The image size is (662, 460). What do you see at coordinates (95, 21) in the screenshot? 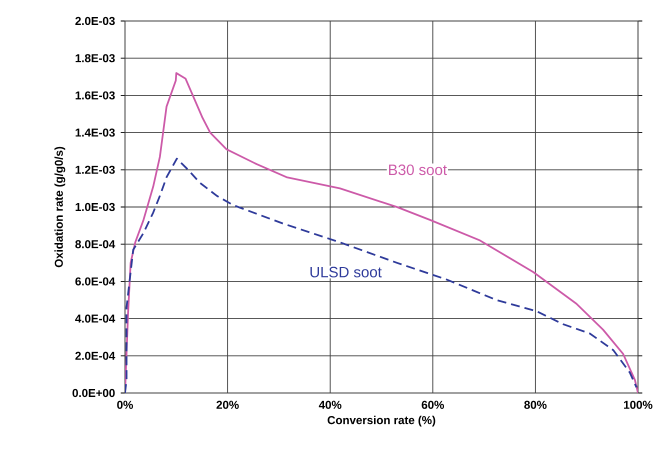
I see `y-tick-label: 2.0E-03` at bounding box center [95, 21].